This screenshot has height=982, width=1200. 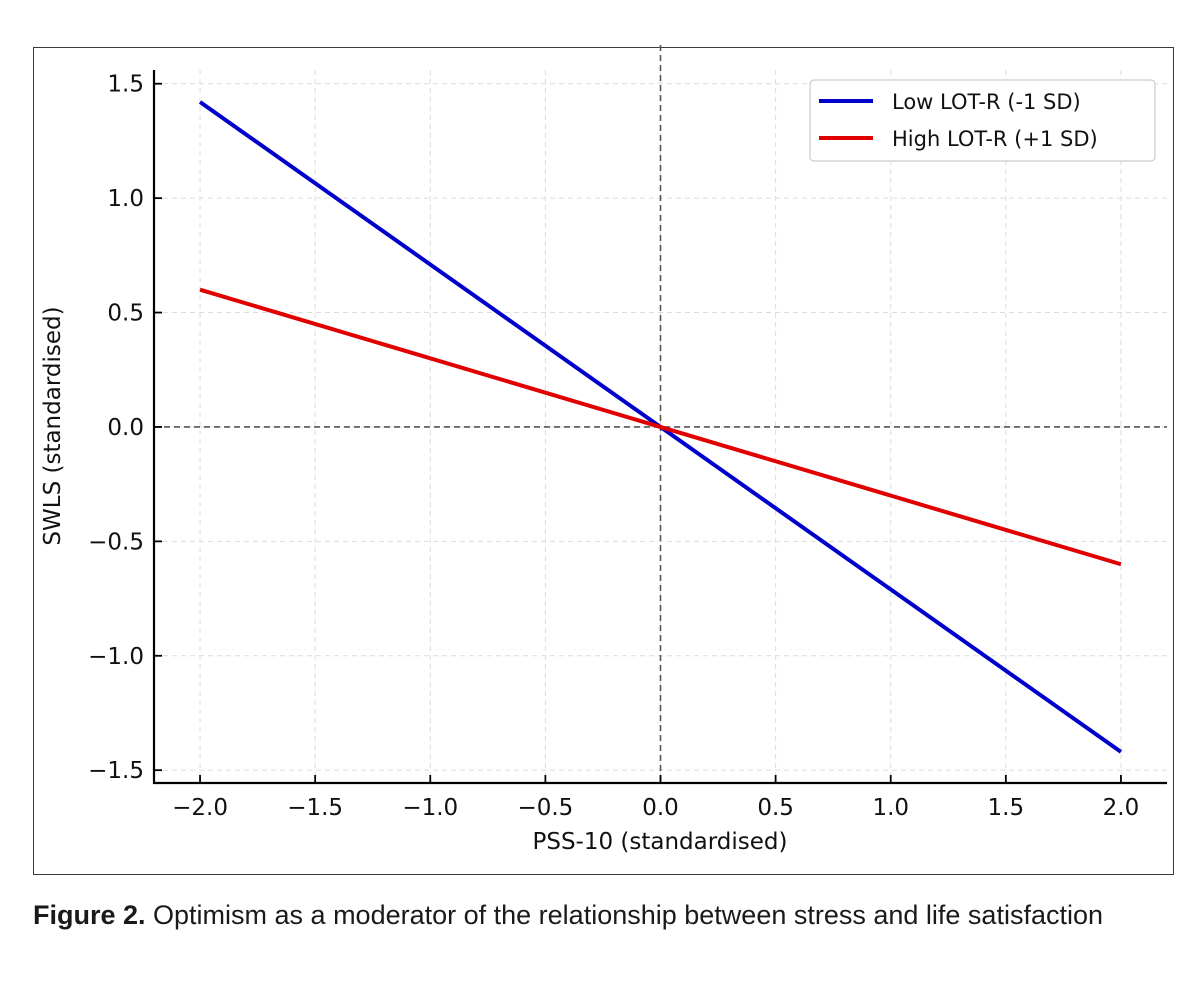 What do you see at coordinates (545, 808) in the screenshot?
I see `x-tick-label: −0.5` at bounding box center [545, 808].